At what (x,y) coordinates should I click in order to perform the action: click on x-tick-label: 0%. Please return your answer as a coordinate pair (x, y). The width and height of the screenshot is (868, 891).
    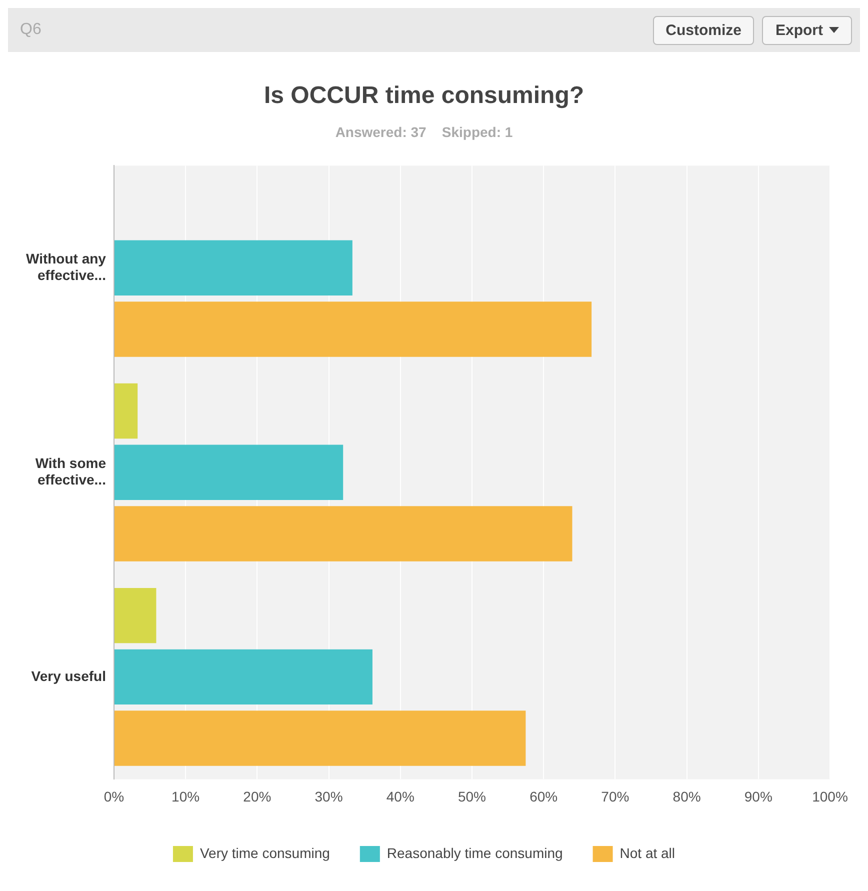
    Looking at the image, I should click on (114, 796).